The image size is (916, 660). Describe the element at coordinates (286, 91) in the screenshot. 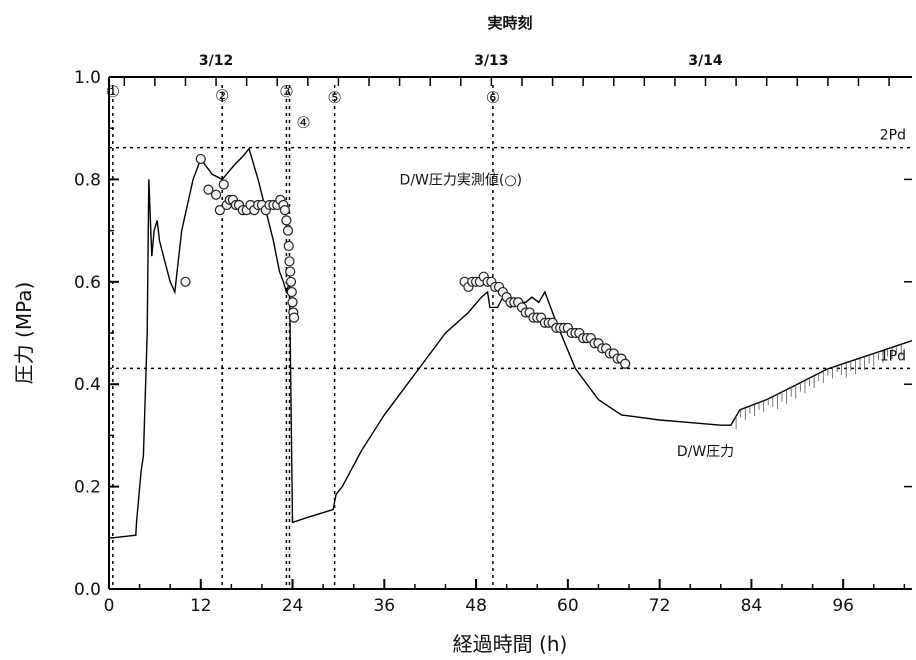

I see `event-marker-label: ③` at that location.